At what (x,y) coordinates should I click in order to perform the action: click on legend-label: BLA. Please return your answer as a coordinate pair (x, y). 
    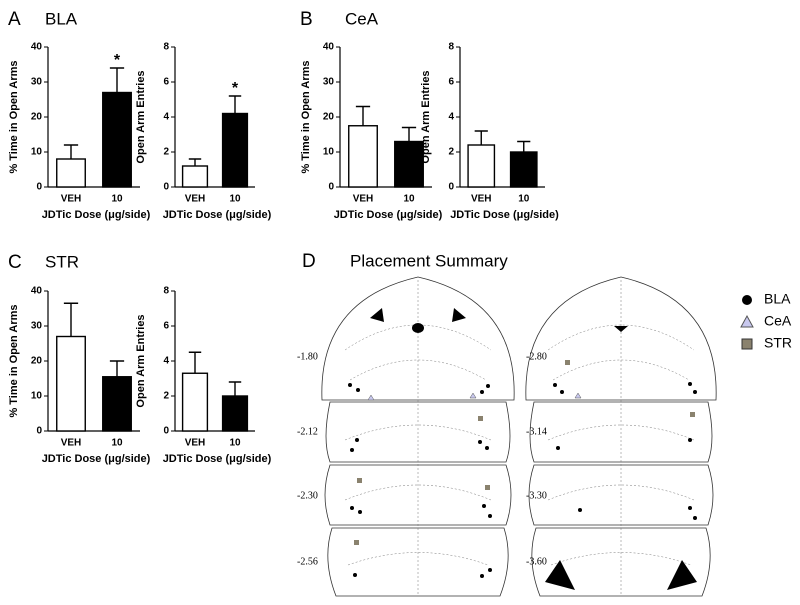
    Looking at the image, I should click on (777, 299).